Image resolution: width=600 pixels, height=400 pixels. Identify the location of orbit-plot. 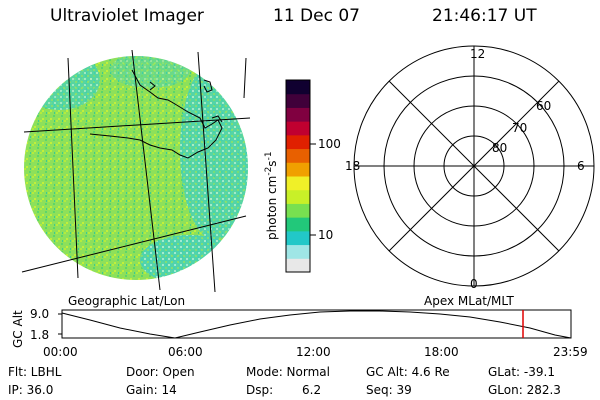
(315, 324).